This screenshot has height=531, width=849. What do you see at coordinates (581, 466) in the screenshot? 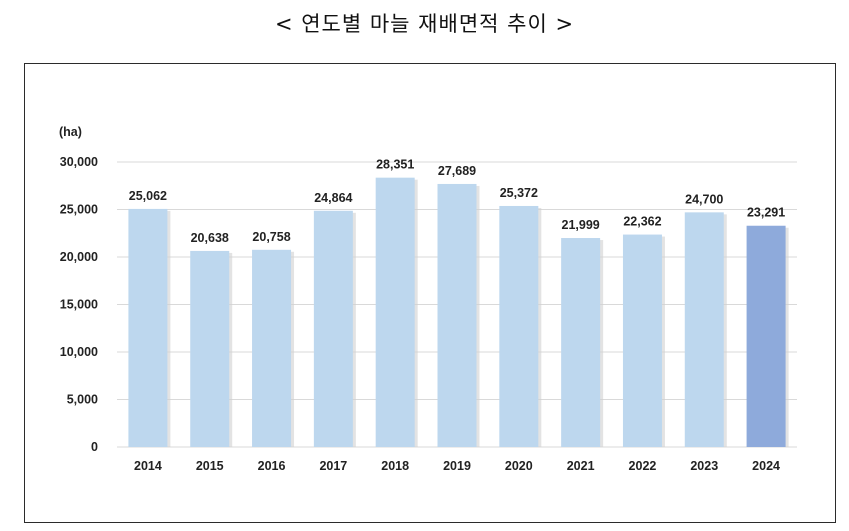
I see `x-tick-label: 2021` at bounding box center [581, 466].